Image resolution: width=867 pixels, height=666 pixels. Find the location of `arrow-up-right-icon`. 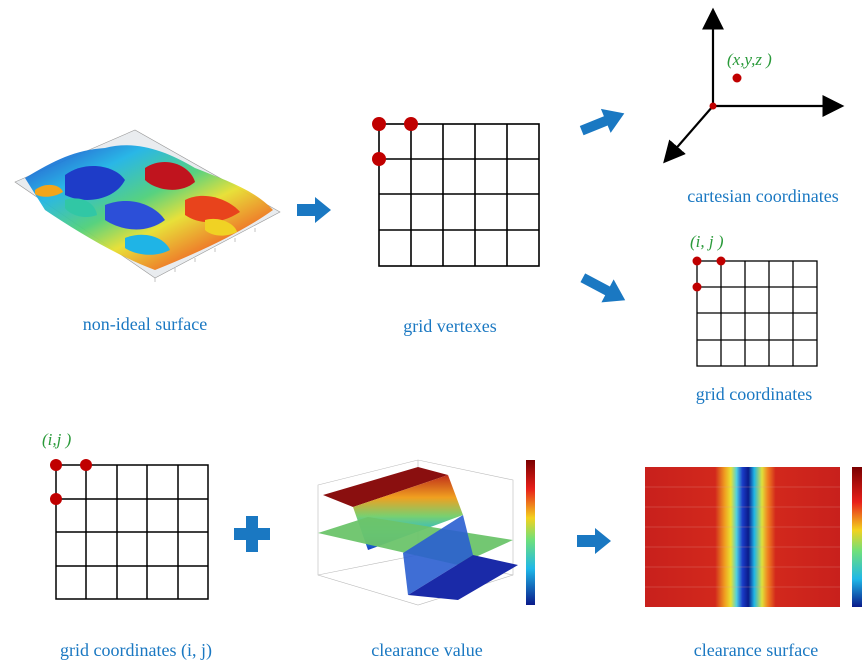

arrow-up-right-icon is located at coordinates (602, 122).